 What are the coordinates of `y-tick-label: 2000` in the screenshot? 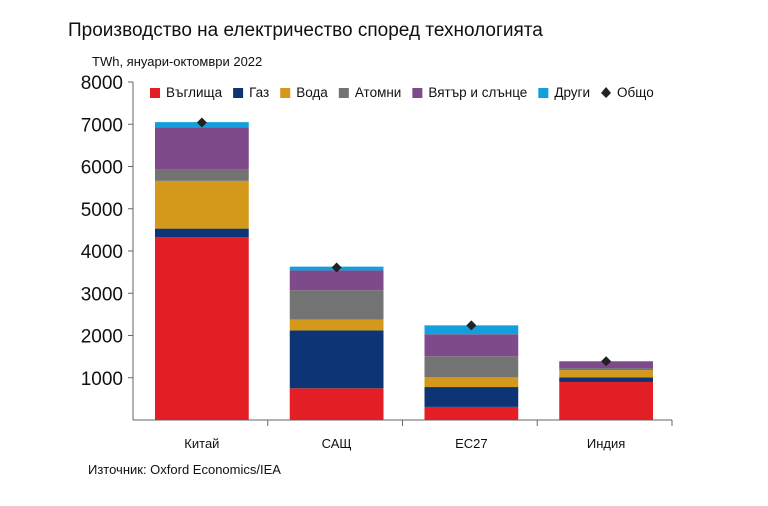 It's located at (102, 337).